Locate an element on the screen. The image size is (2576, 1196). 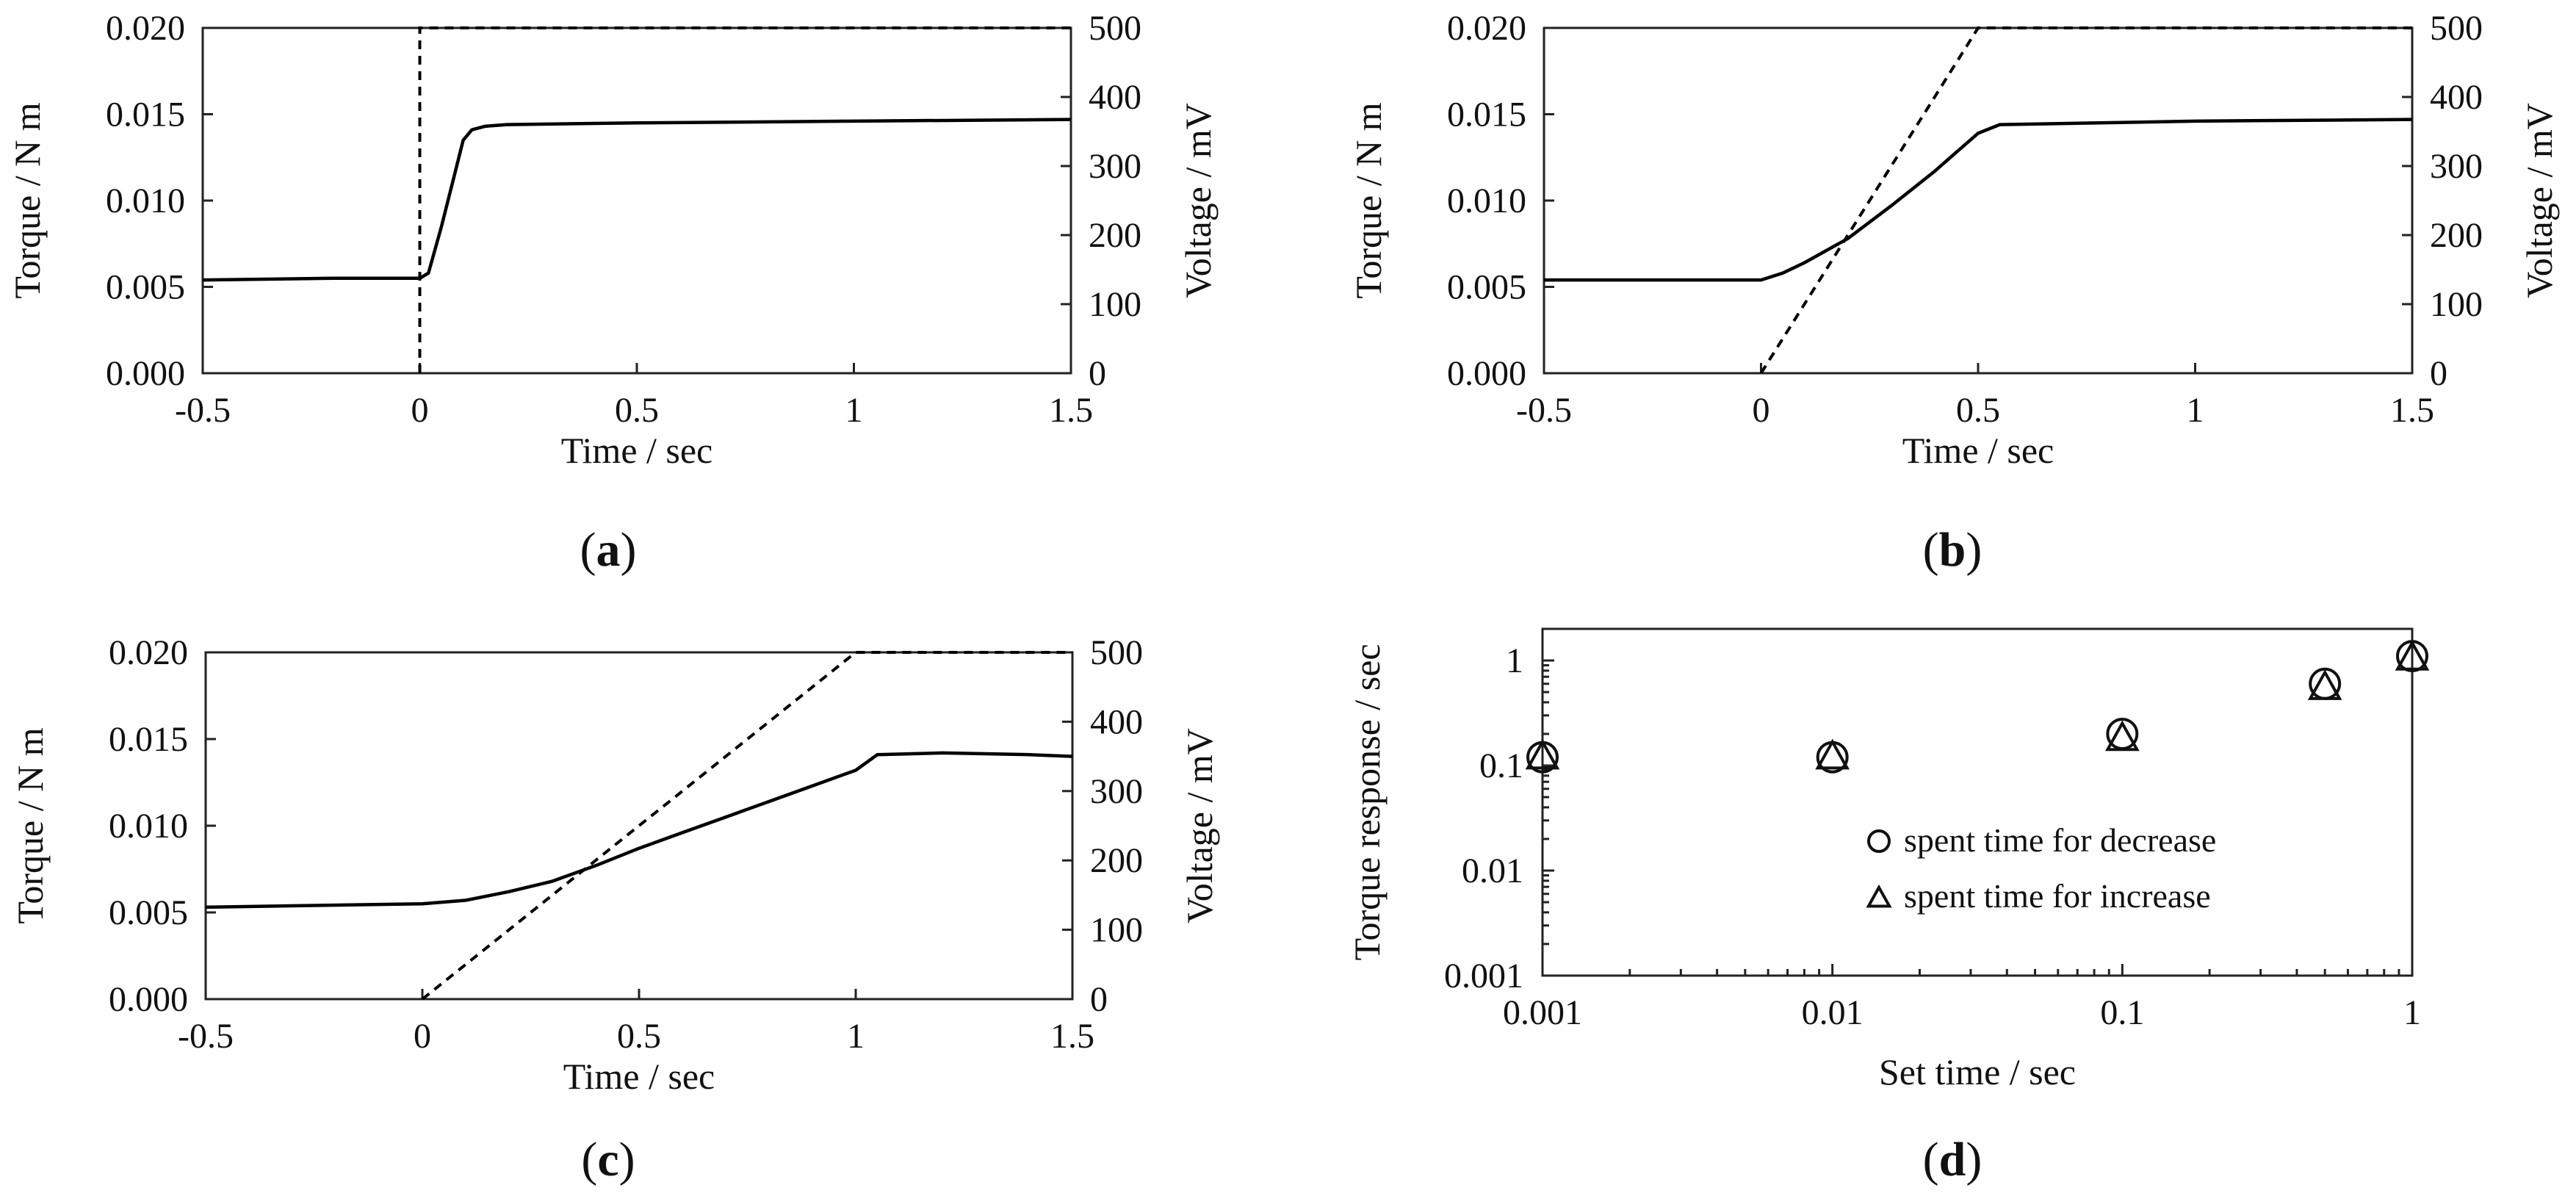
x-tick-label: 0.001 is located at coordinates (1542, 1012).